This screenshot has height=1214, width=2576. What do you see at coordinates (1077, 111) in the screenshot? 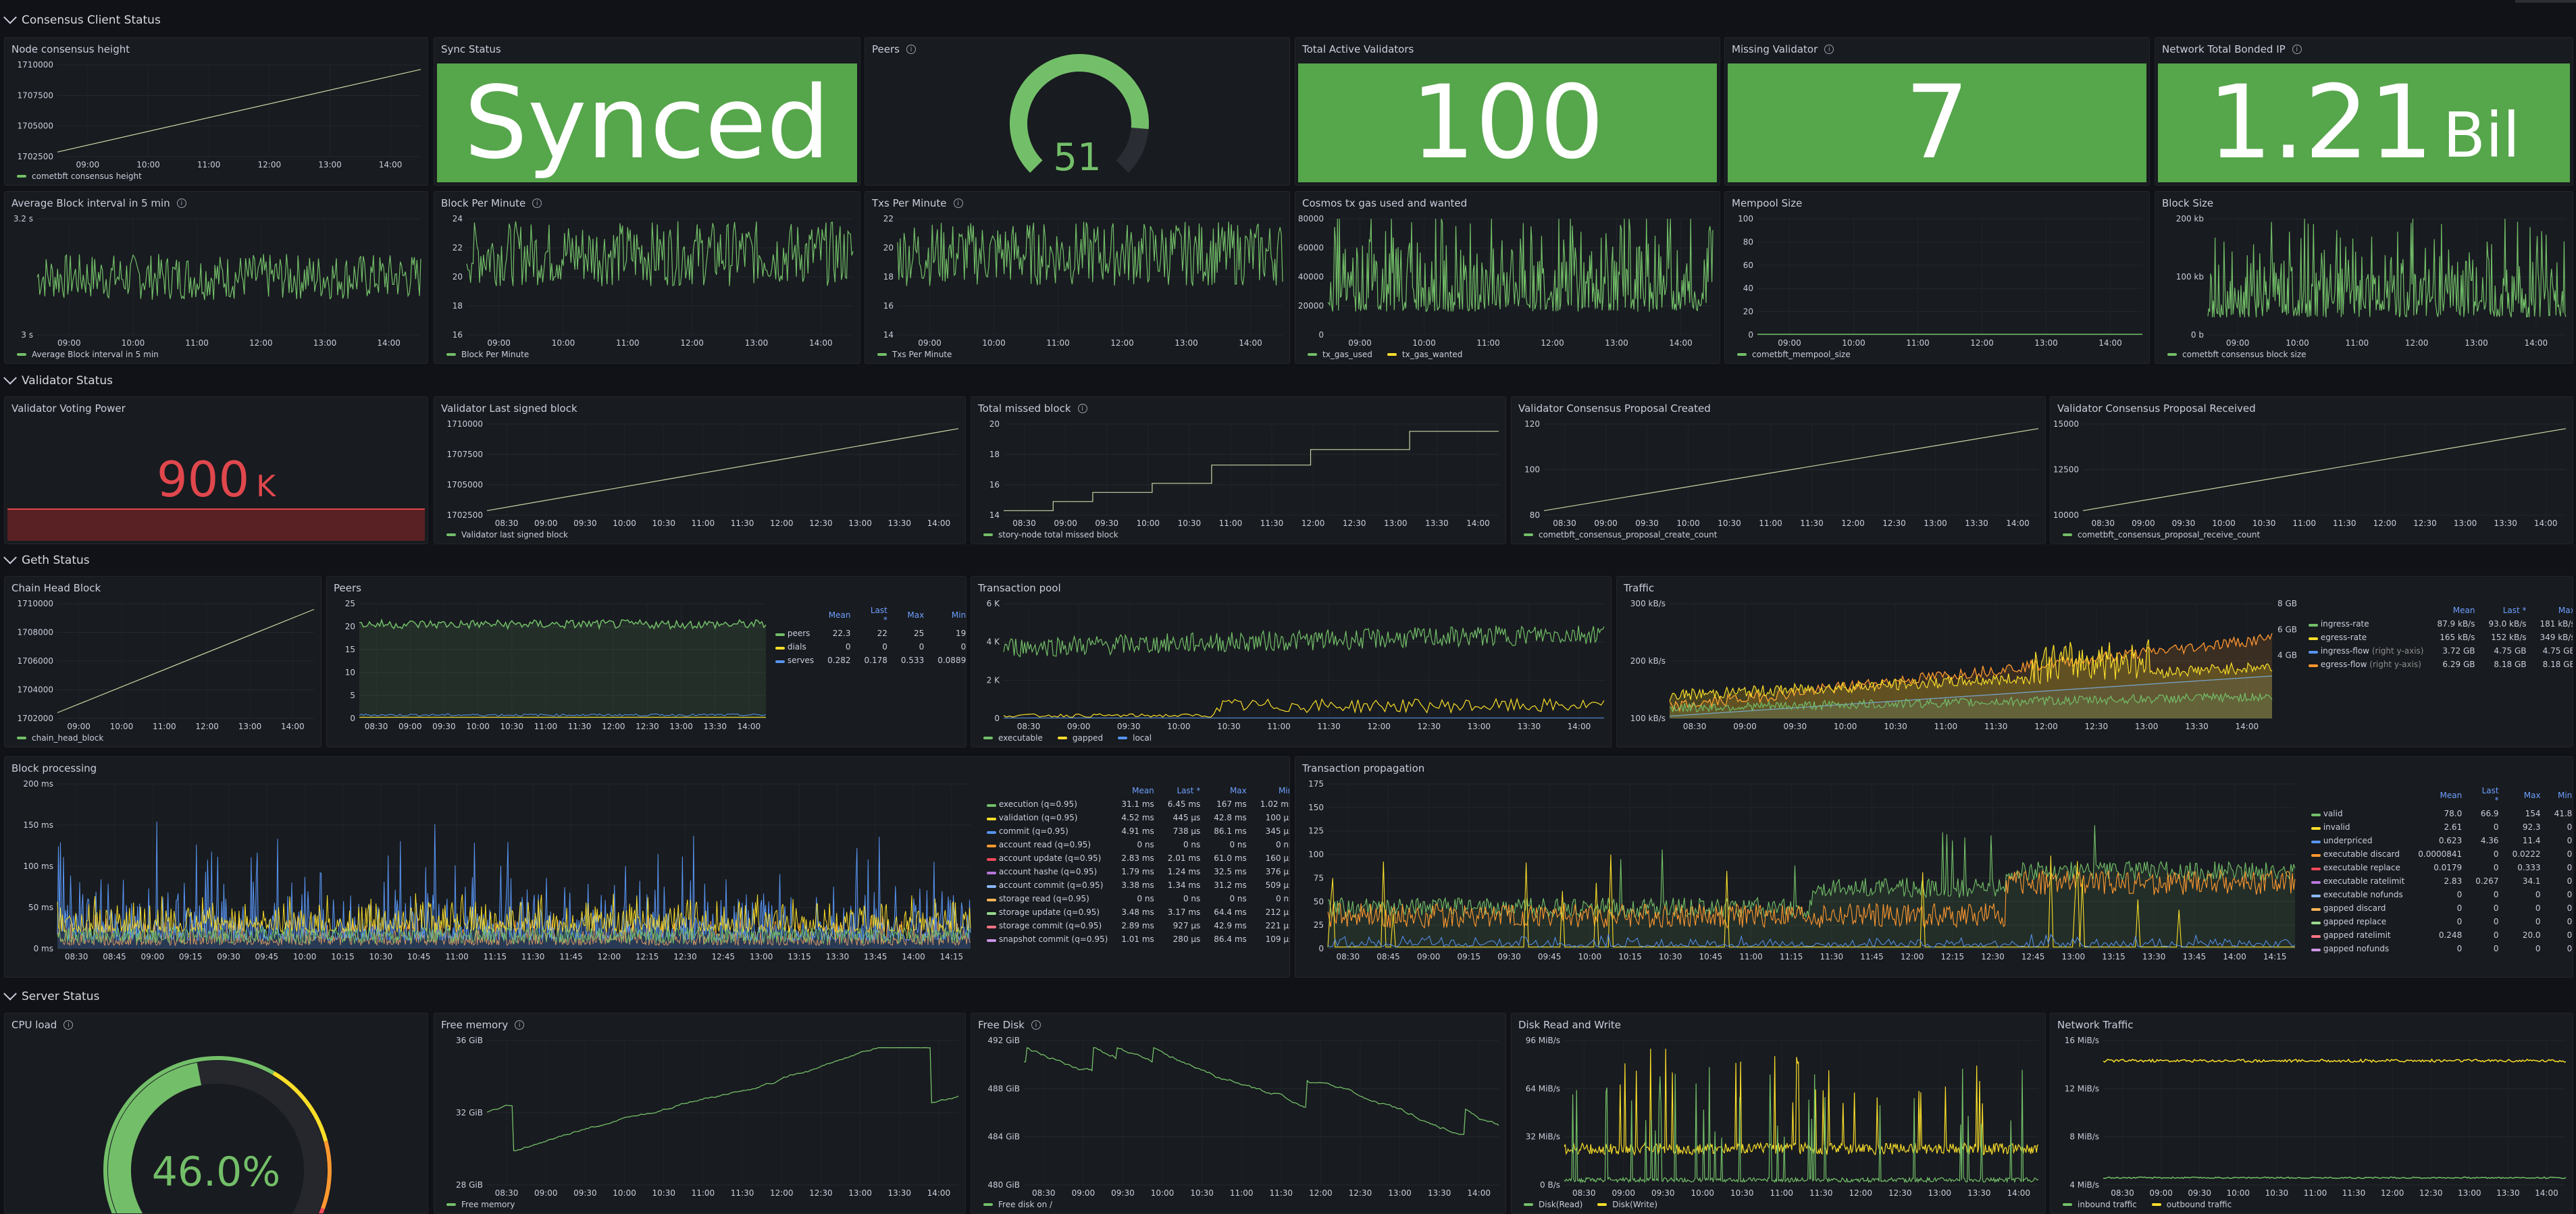
I see `panel-peers: Peers i 51` at bounding box center [1077, 111].